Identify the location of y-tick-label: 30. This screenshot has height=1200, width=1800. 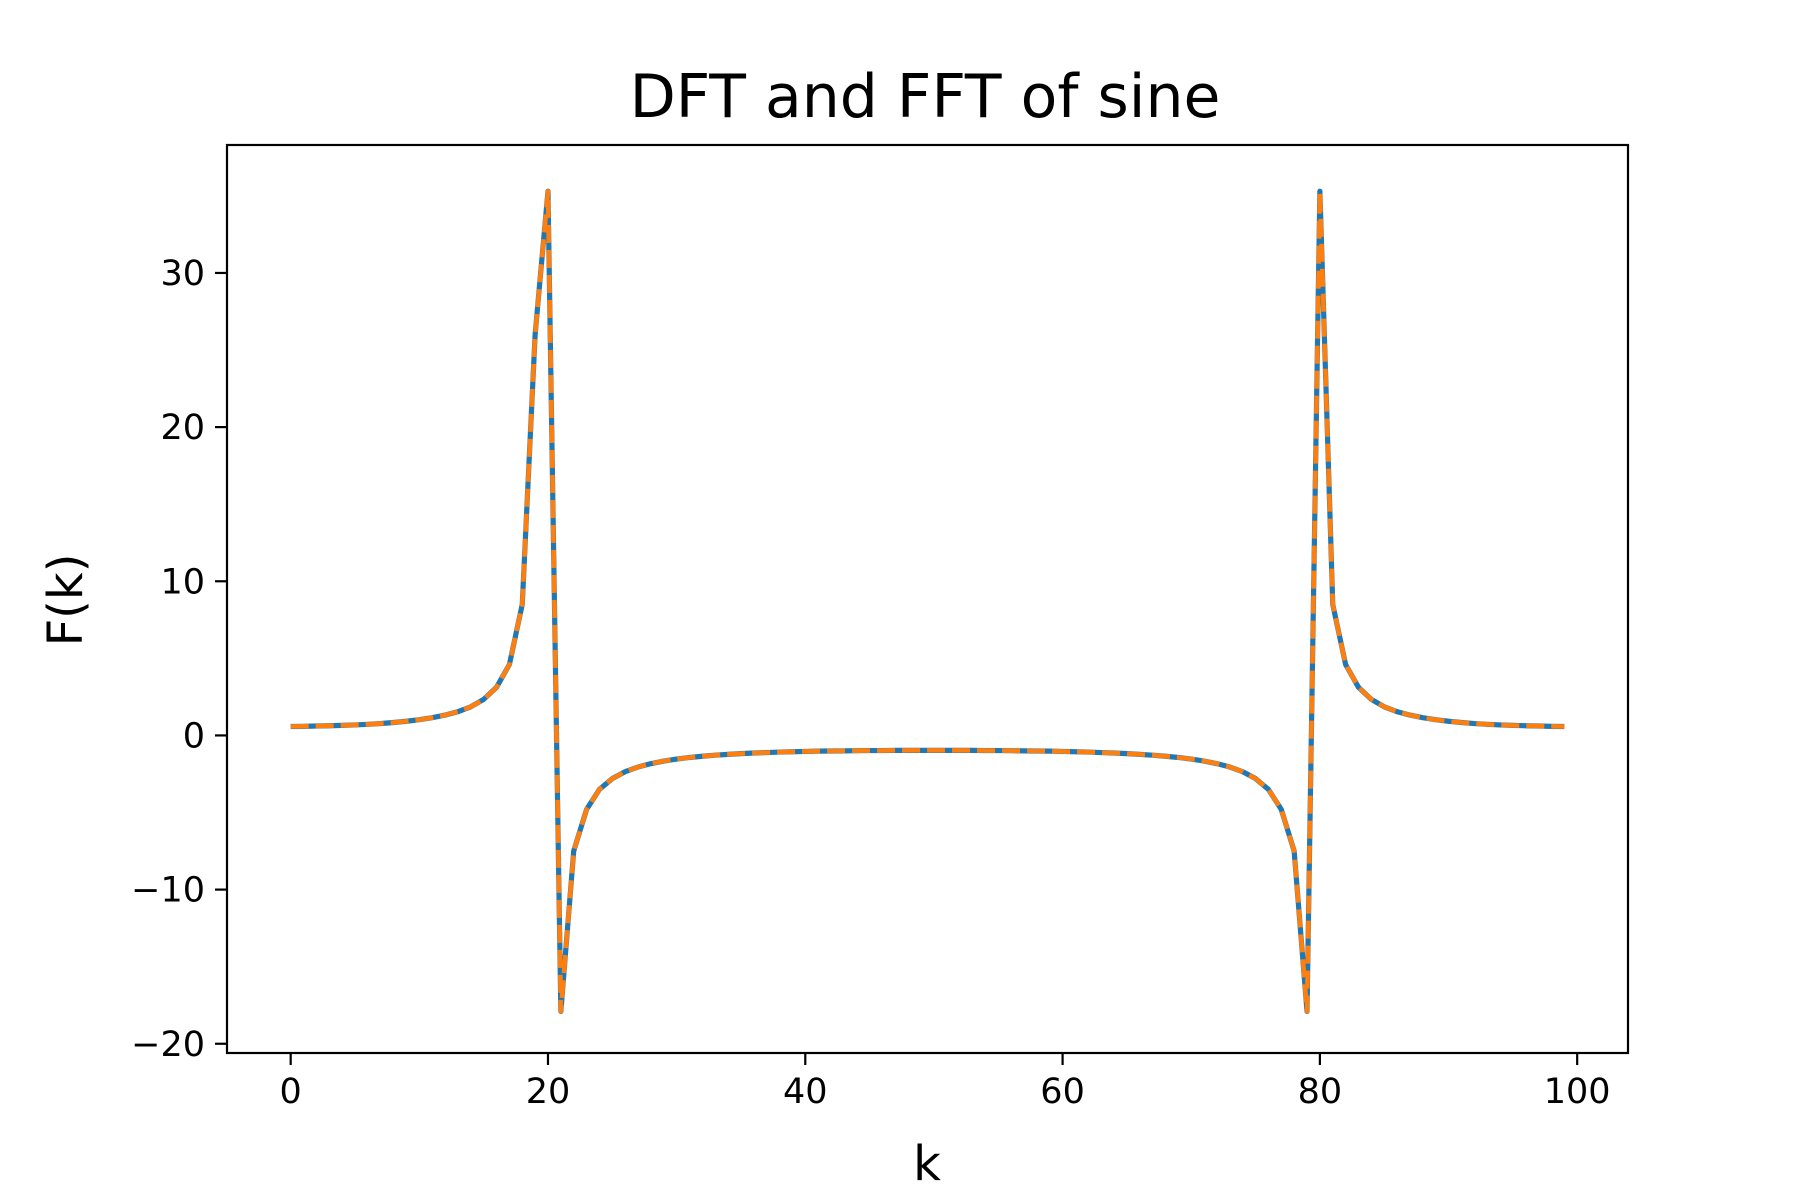
(182, 274).